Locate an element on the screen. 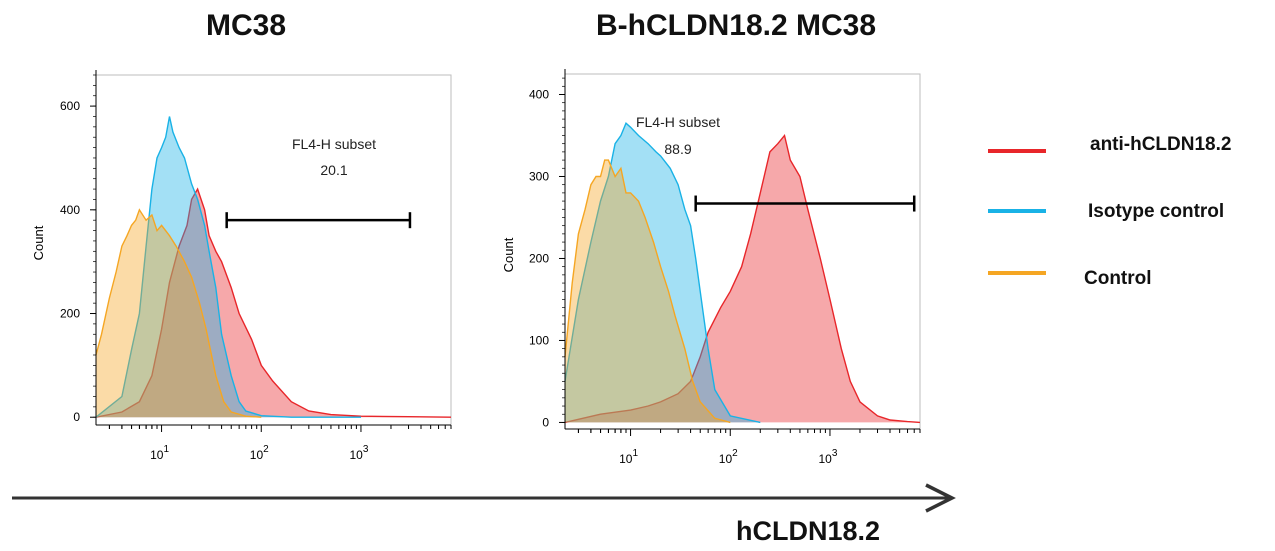 This screenshot has width=1275, height=551. chart-title: MC38 is located at coordinates (246, 25).